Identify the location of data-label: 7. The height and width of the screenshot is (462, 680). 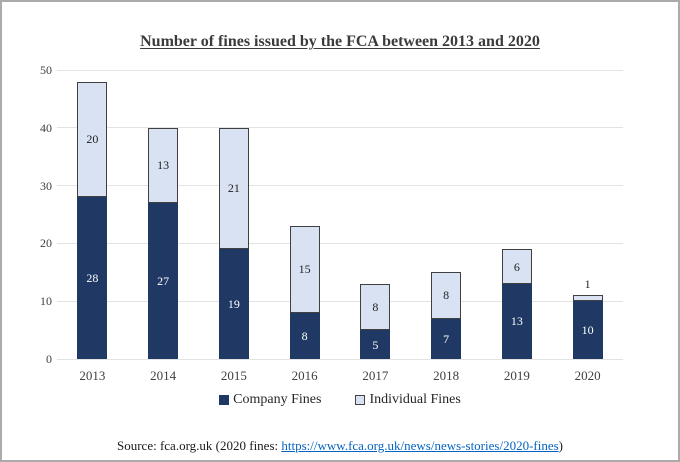
(446, 338).